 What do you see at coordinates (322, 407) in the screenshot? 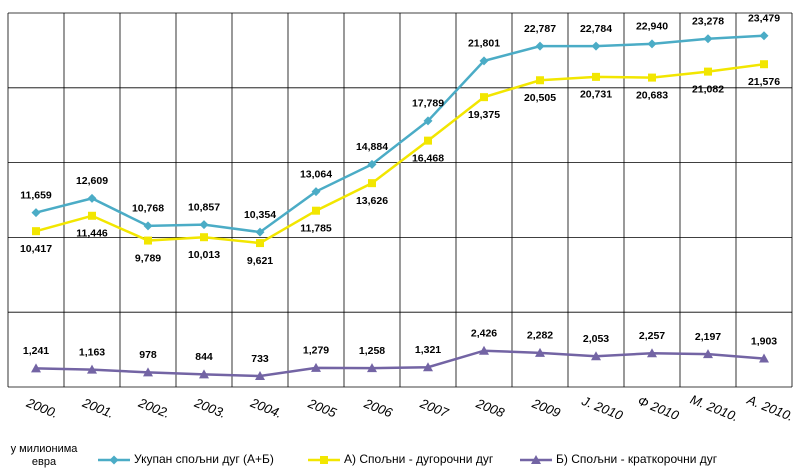
I see `x-tick-label: 2005` at bounding box center [322, 407].